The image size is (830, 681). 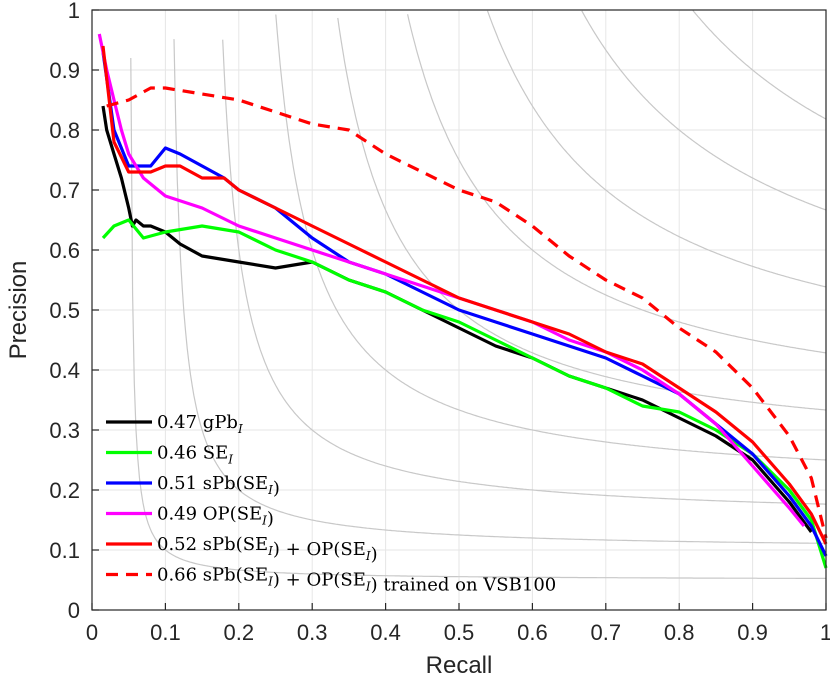 I want to click on y-tick-label: 0.7, so click(x=64, y=190).